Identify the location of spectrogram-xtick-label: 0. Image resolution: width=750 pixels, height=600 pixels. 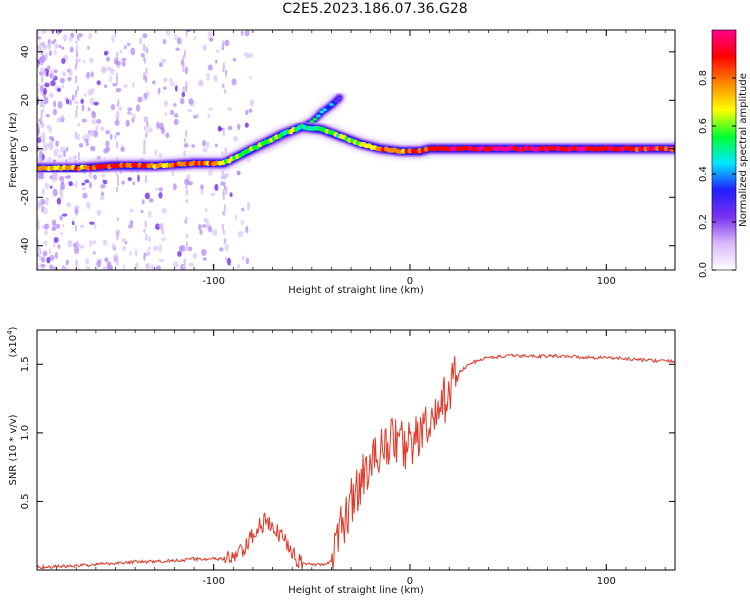
(410, 281).